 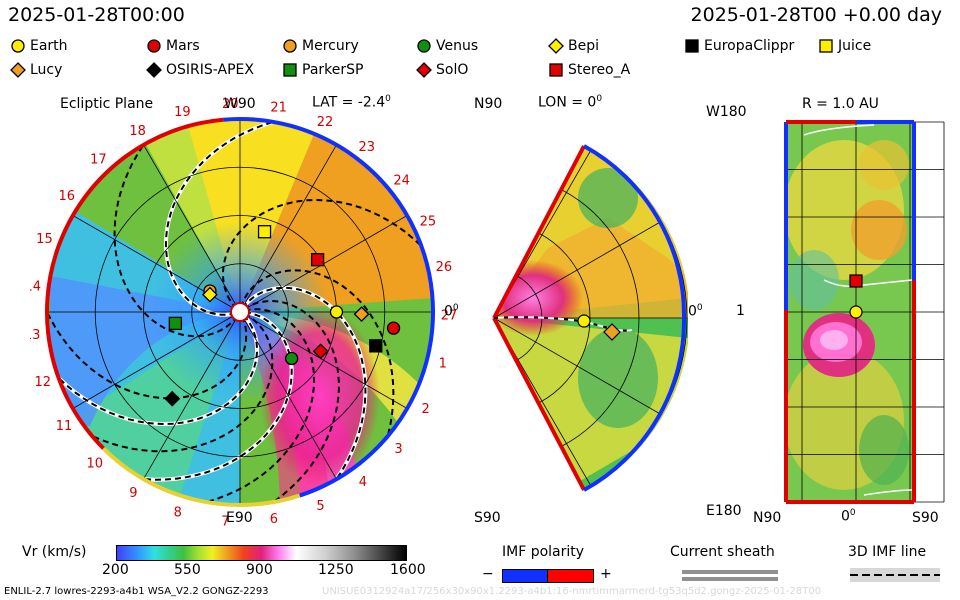 What do you see at coordinates (363, 482) in the screenshot?
I see `carrington-sector-label: 4` at bounding box center [363, 482].